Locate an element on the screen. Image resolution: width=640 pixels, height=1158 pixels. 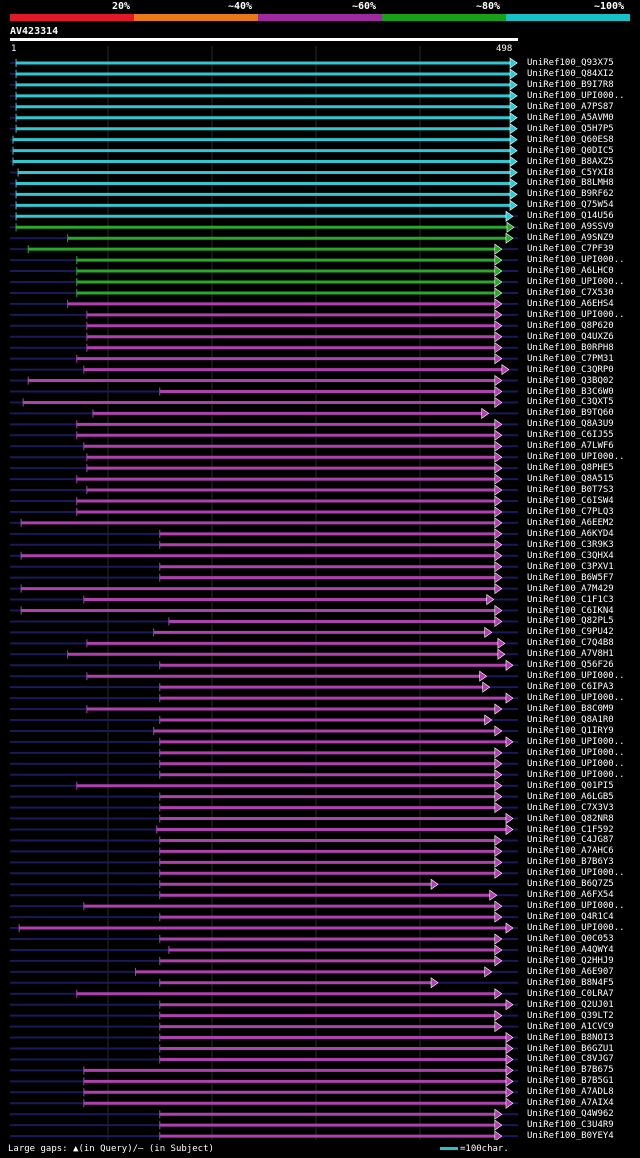
hit-label: UniRef100_Q60ES8 is located at coordinates (570, 139).